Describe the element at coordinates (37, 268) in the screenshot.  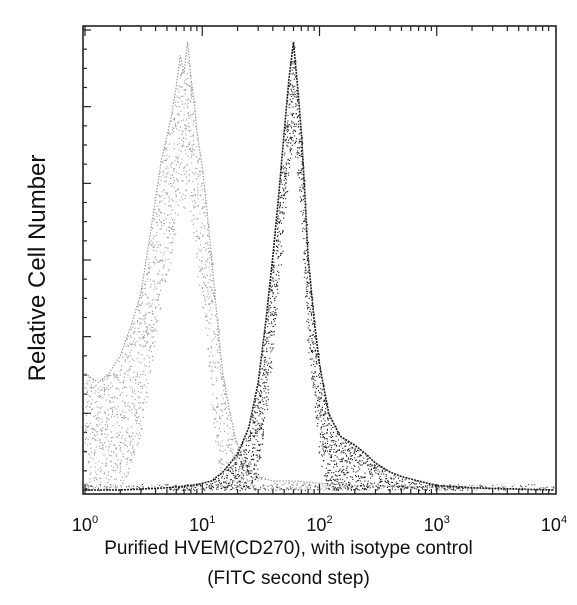
I see `y-axis-label: Relative Cell Number` at that location.